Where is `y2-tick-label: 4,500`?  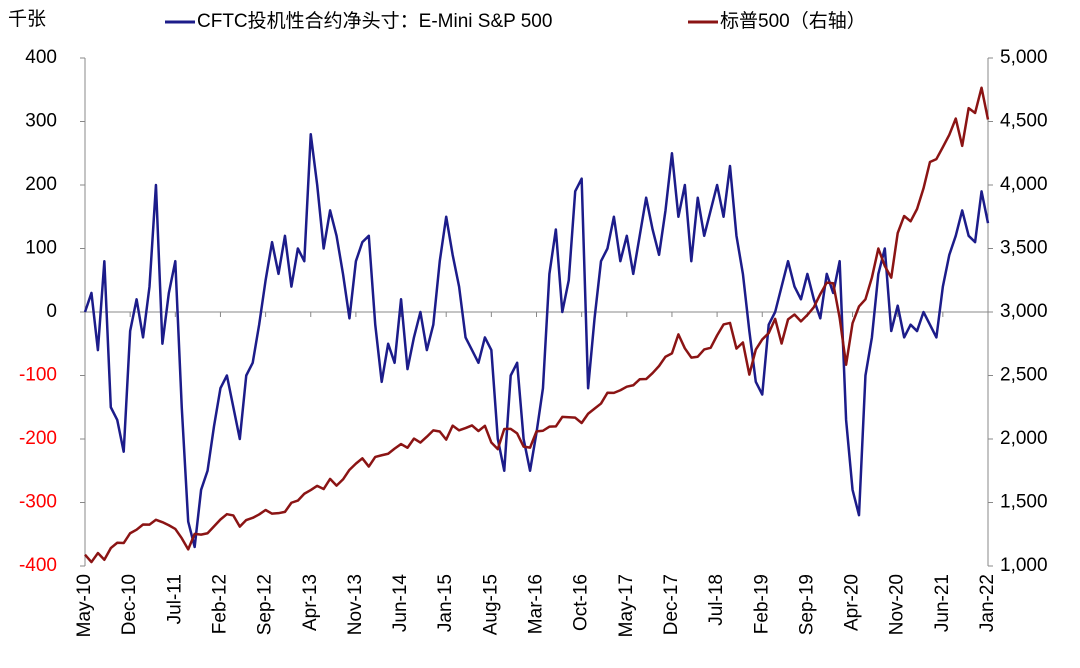 y2-tick-label: 4,500 is located at coordinates (1024, 121).